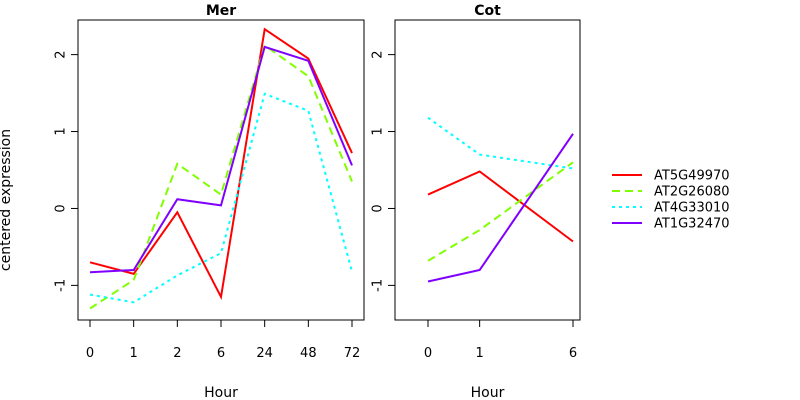 Image resolution: width=800 pixels, height=400 pixels. I want to click on x-tick-label: 2, so click(177, 353).